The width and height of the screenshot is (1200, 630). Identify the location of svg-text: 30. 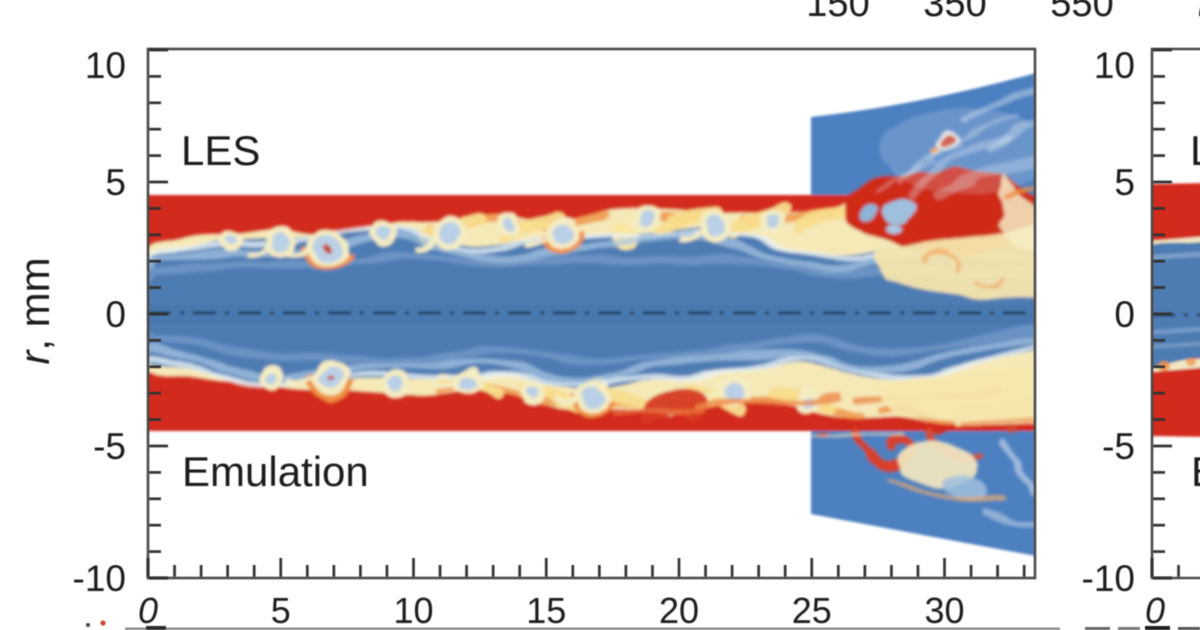
(944, 610).